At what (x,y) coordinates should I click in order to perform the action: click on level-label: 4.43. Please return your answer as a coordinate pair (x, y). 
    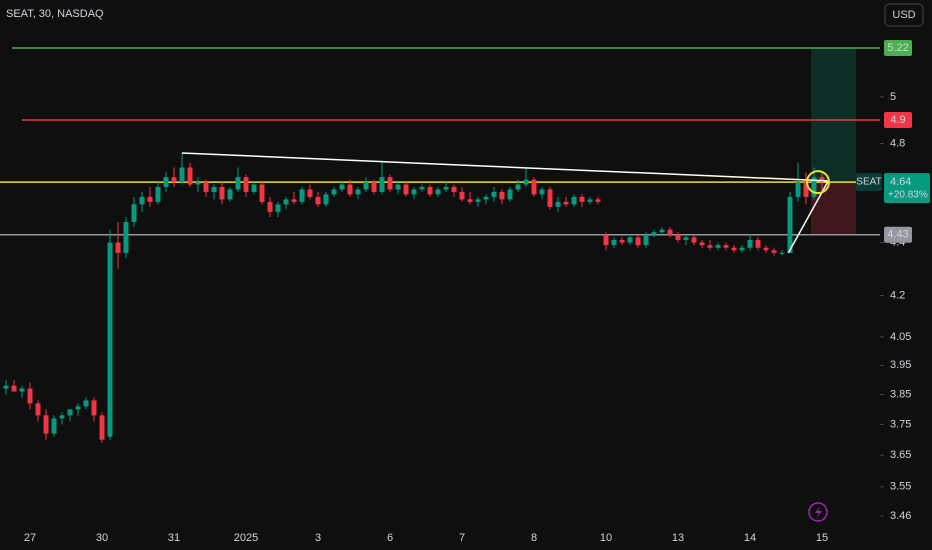
    Looking at the image, I should click on (897, 235).